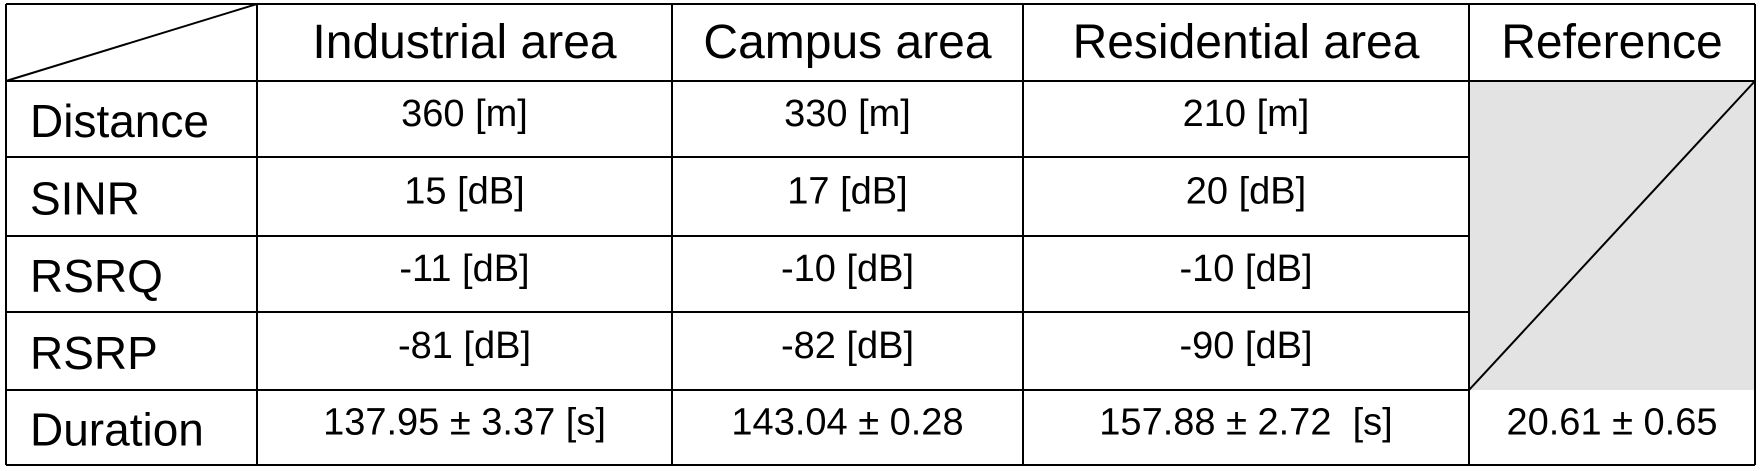 The image size is (1761, 471). Describe the element at coordinates (847, 192) in the screenshot. I see `cell-value: 17 [dB]` at that location.